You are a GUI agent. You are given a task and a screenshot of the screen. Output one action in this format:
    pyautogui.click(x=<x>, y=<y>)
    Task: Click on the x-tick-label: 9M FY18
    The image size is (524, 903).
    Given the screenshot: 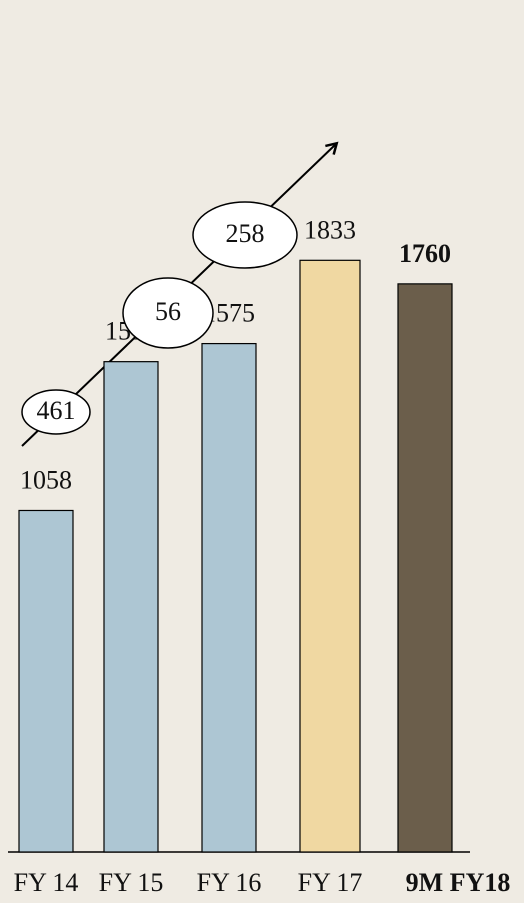 What is the action you would take?
    pyautogui.click(x=458, y=882)
    